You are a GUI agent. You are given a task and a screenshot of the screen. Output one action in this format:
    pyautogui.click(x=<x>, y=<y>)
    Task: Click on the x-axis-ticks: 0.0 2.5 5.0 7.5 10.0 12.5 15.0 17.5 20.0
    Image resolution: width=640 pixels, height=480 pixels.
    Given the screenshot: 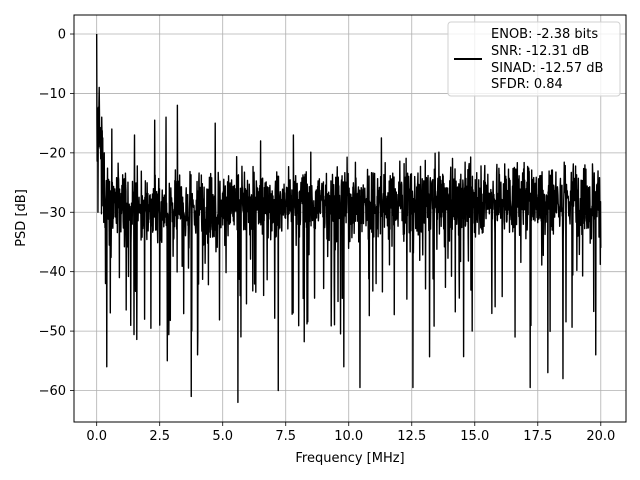 What is the action you would take?
    pyautogui.click(x=350, y=433)
    